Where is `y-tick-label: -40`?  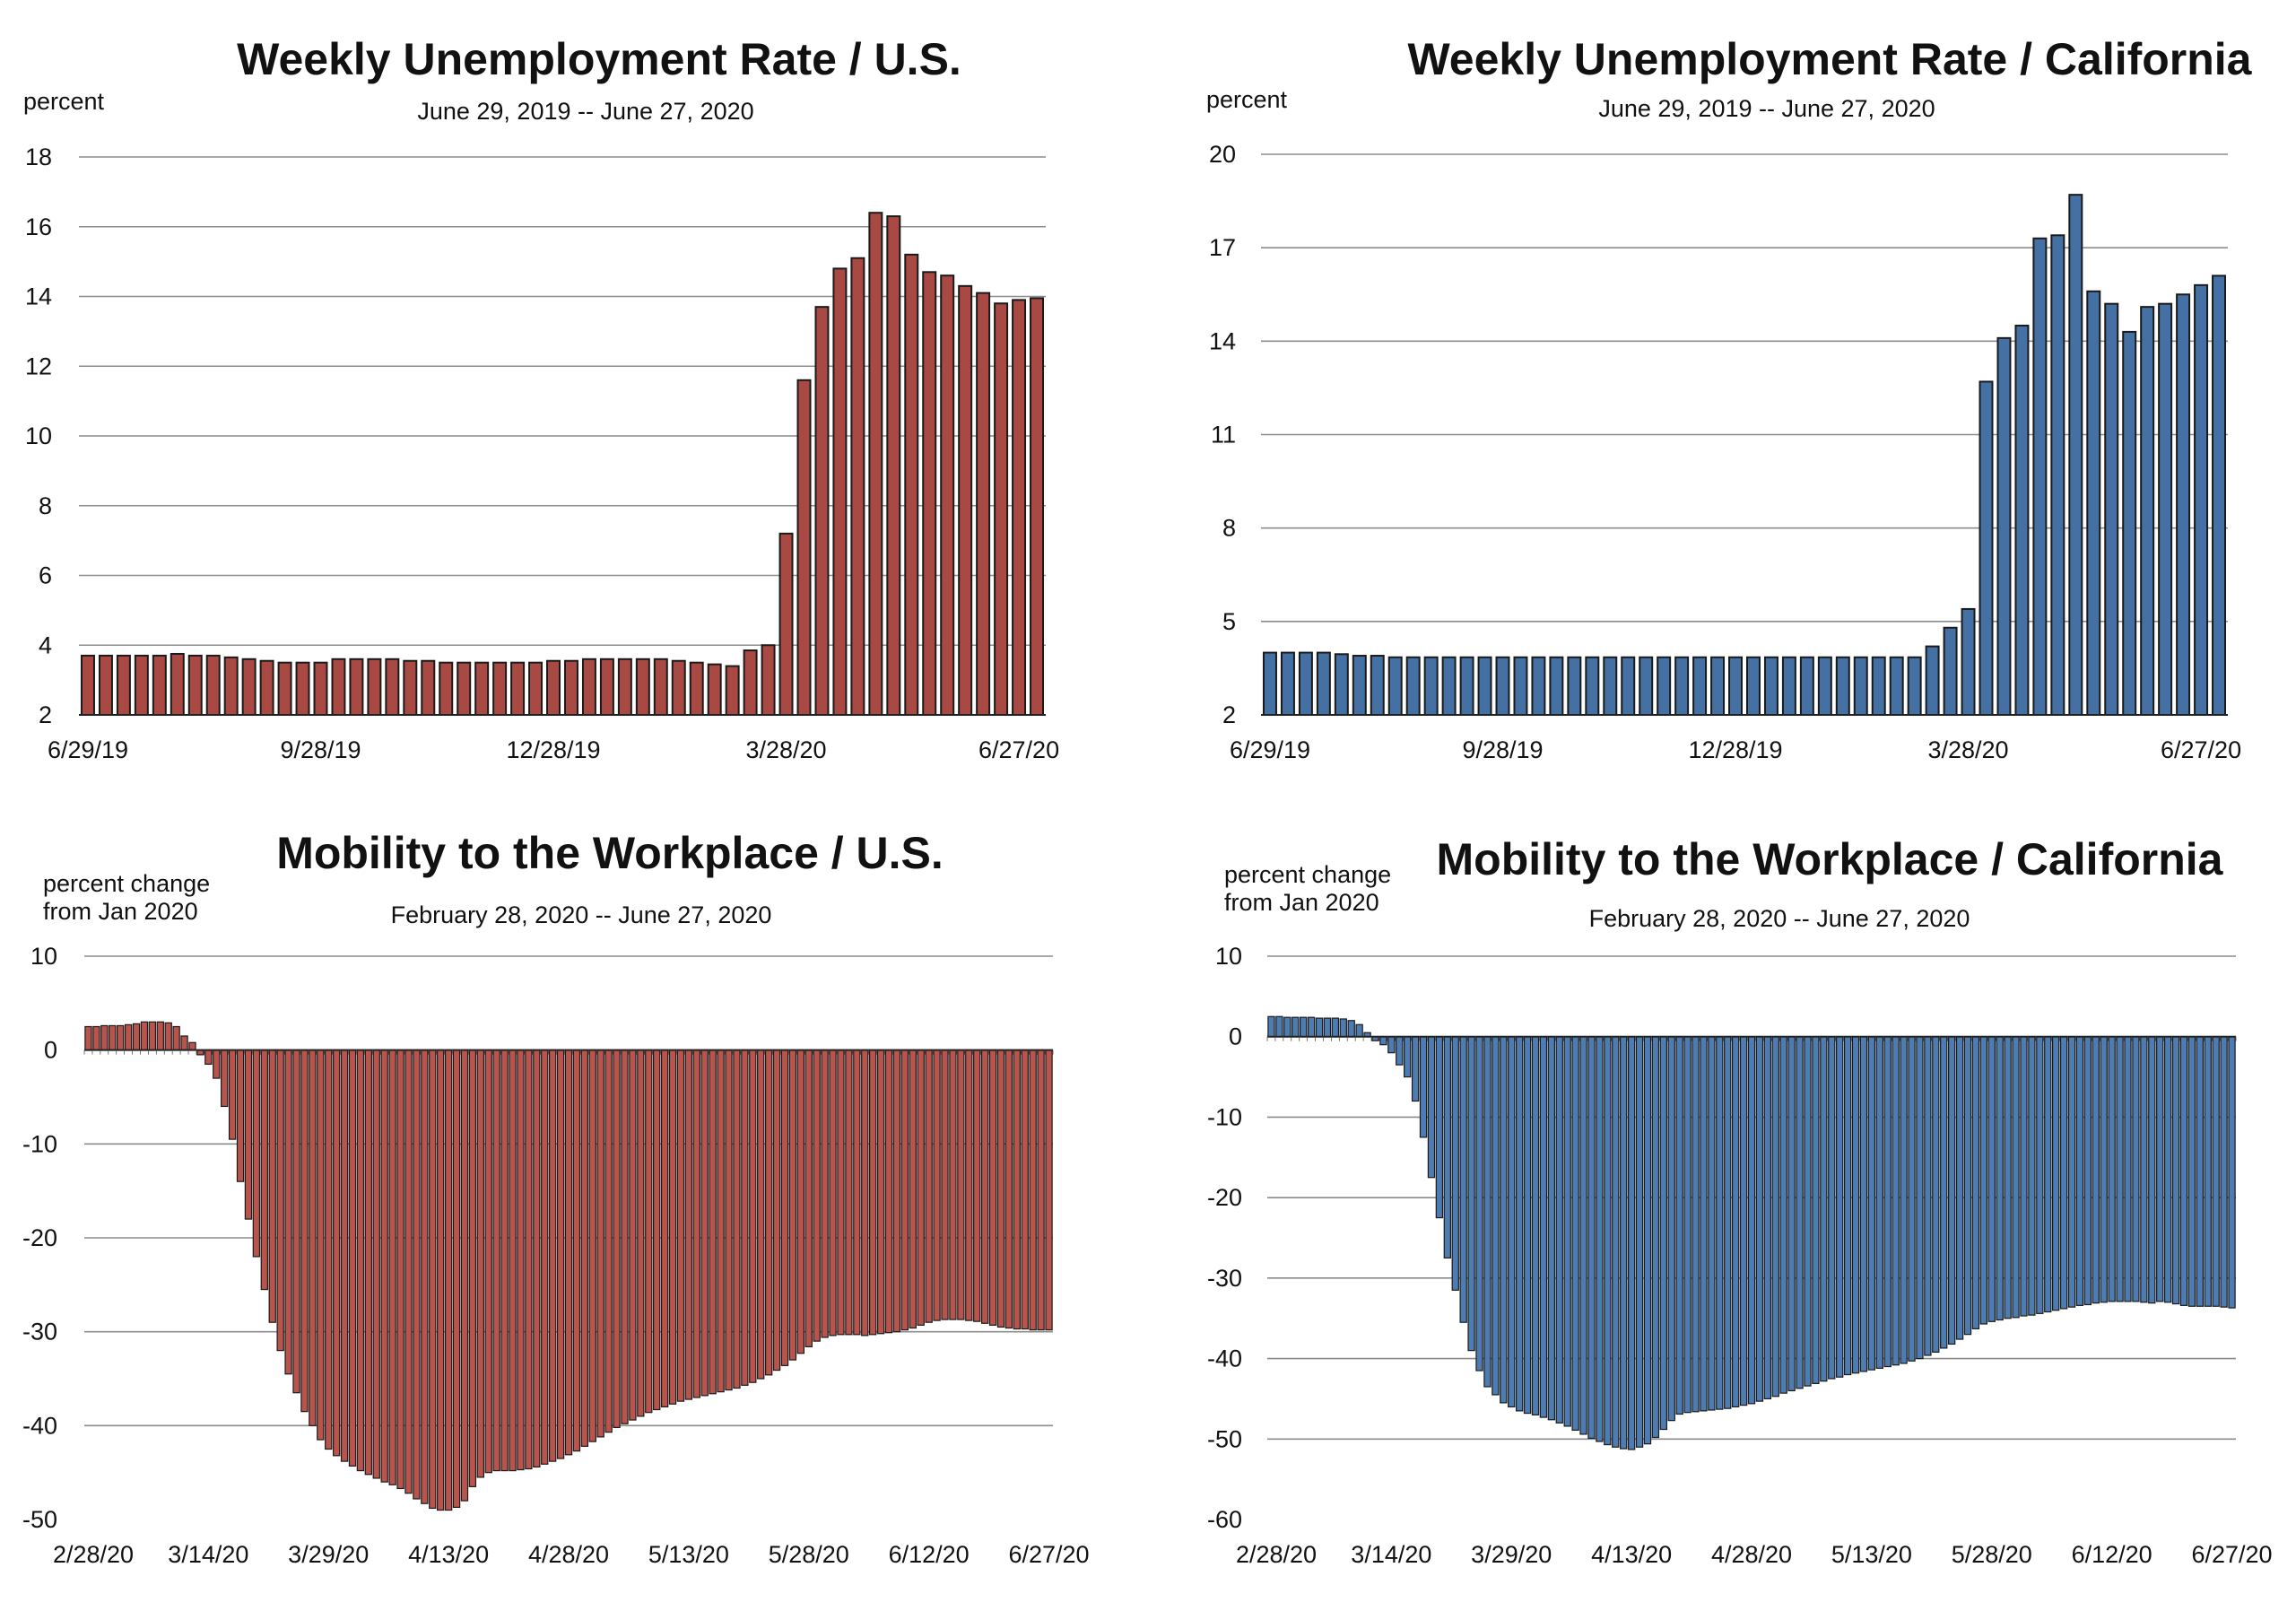
y-tick-label: -40 is located at coordinates (1224, 1358).